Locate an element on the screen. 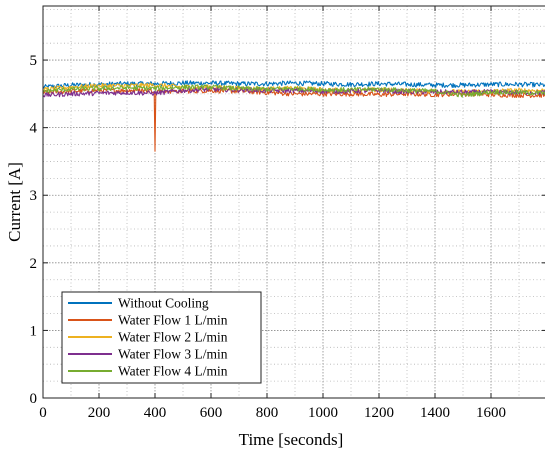  x-tick-label: 1400 is located at coordinates (435, 413).